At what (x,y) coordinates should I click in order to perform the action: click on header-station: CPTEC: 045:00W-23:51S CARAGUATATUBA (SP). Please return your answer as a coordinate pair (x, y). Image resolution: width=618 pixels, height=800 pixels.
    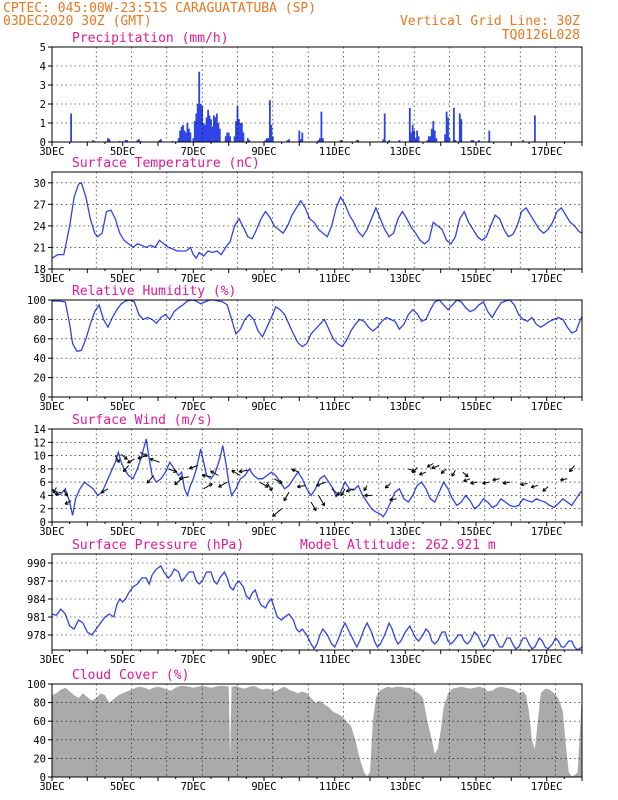
    Looking at the image, I should click on (159, 8).